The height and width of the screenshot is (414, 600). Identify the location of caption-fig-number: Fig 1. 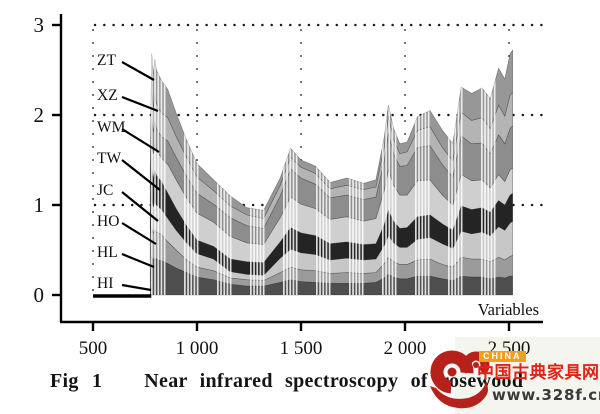
(76, 381).